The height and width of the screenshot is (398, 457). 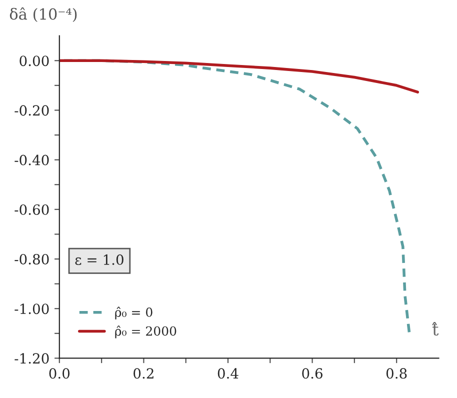 I want to click on y-tick-label: -0.40, so click(x=31, y=160).